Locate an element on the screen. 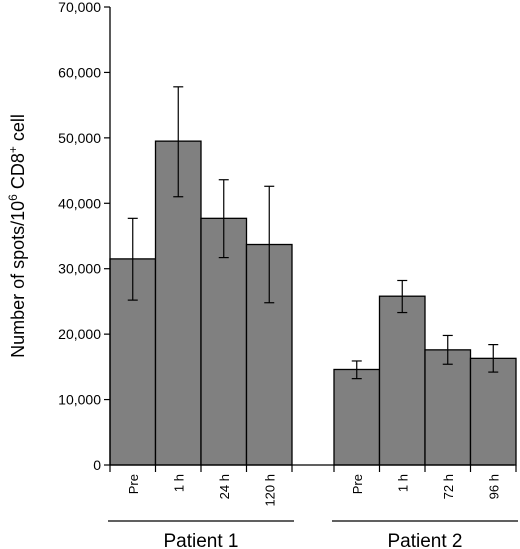  y-tick-label: 30,000 is located at coordinates (79, 269).